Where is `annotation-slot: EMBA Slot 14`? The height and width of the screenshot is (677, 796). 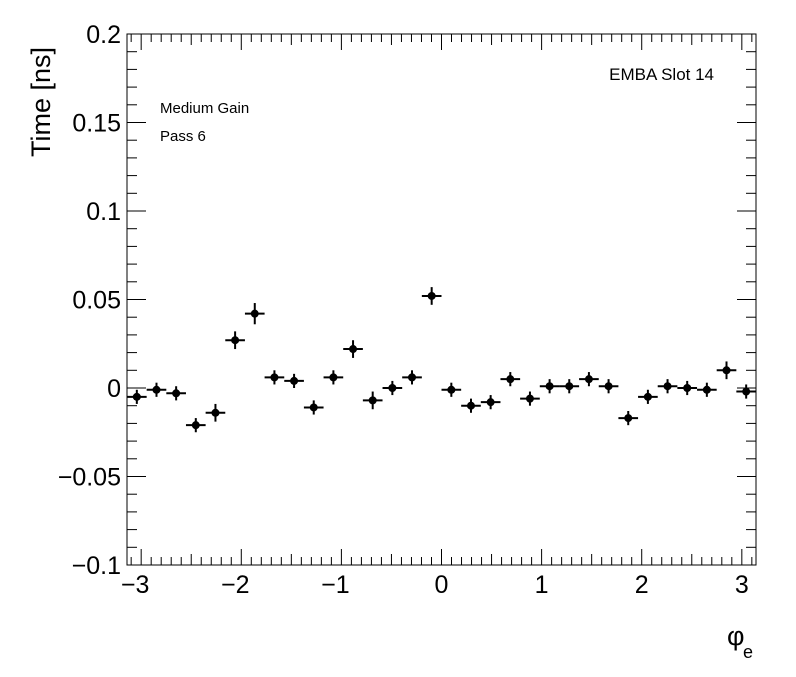 annotation-slot: EMBA Slot 14 is located at coordinates (661, 74).